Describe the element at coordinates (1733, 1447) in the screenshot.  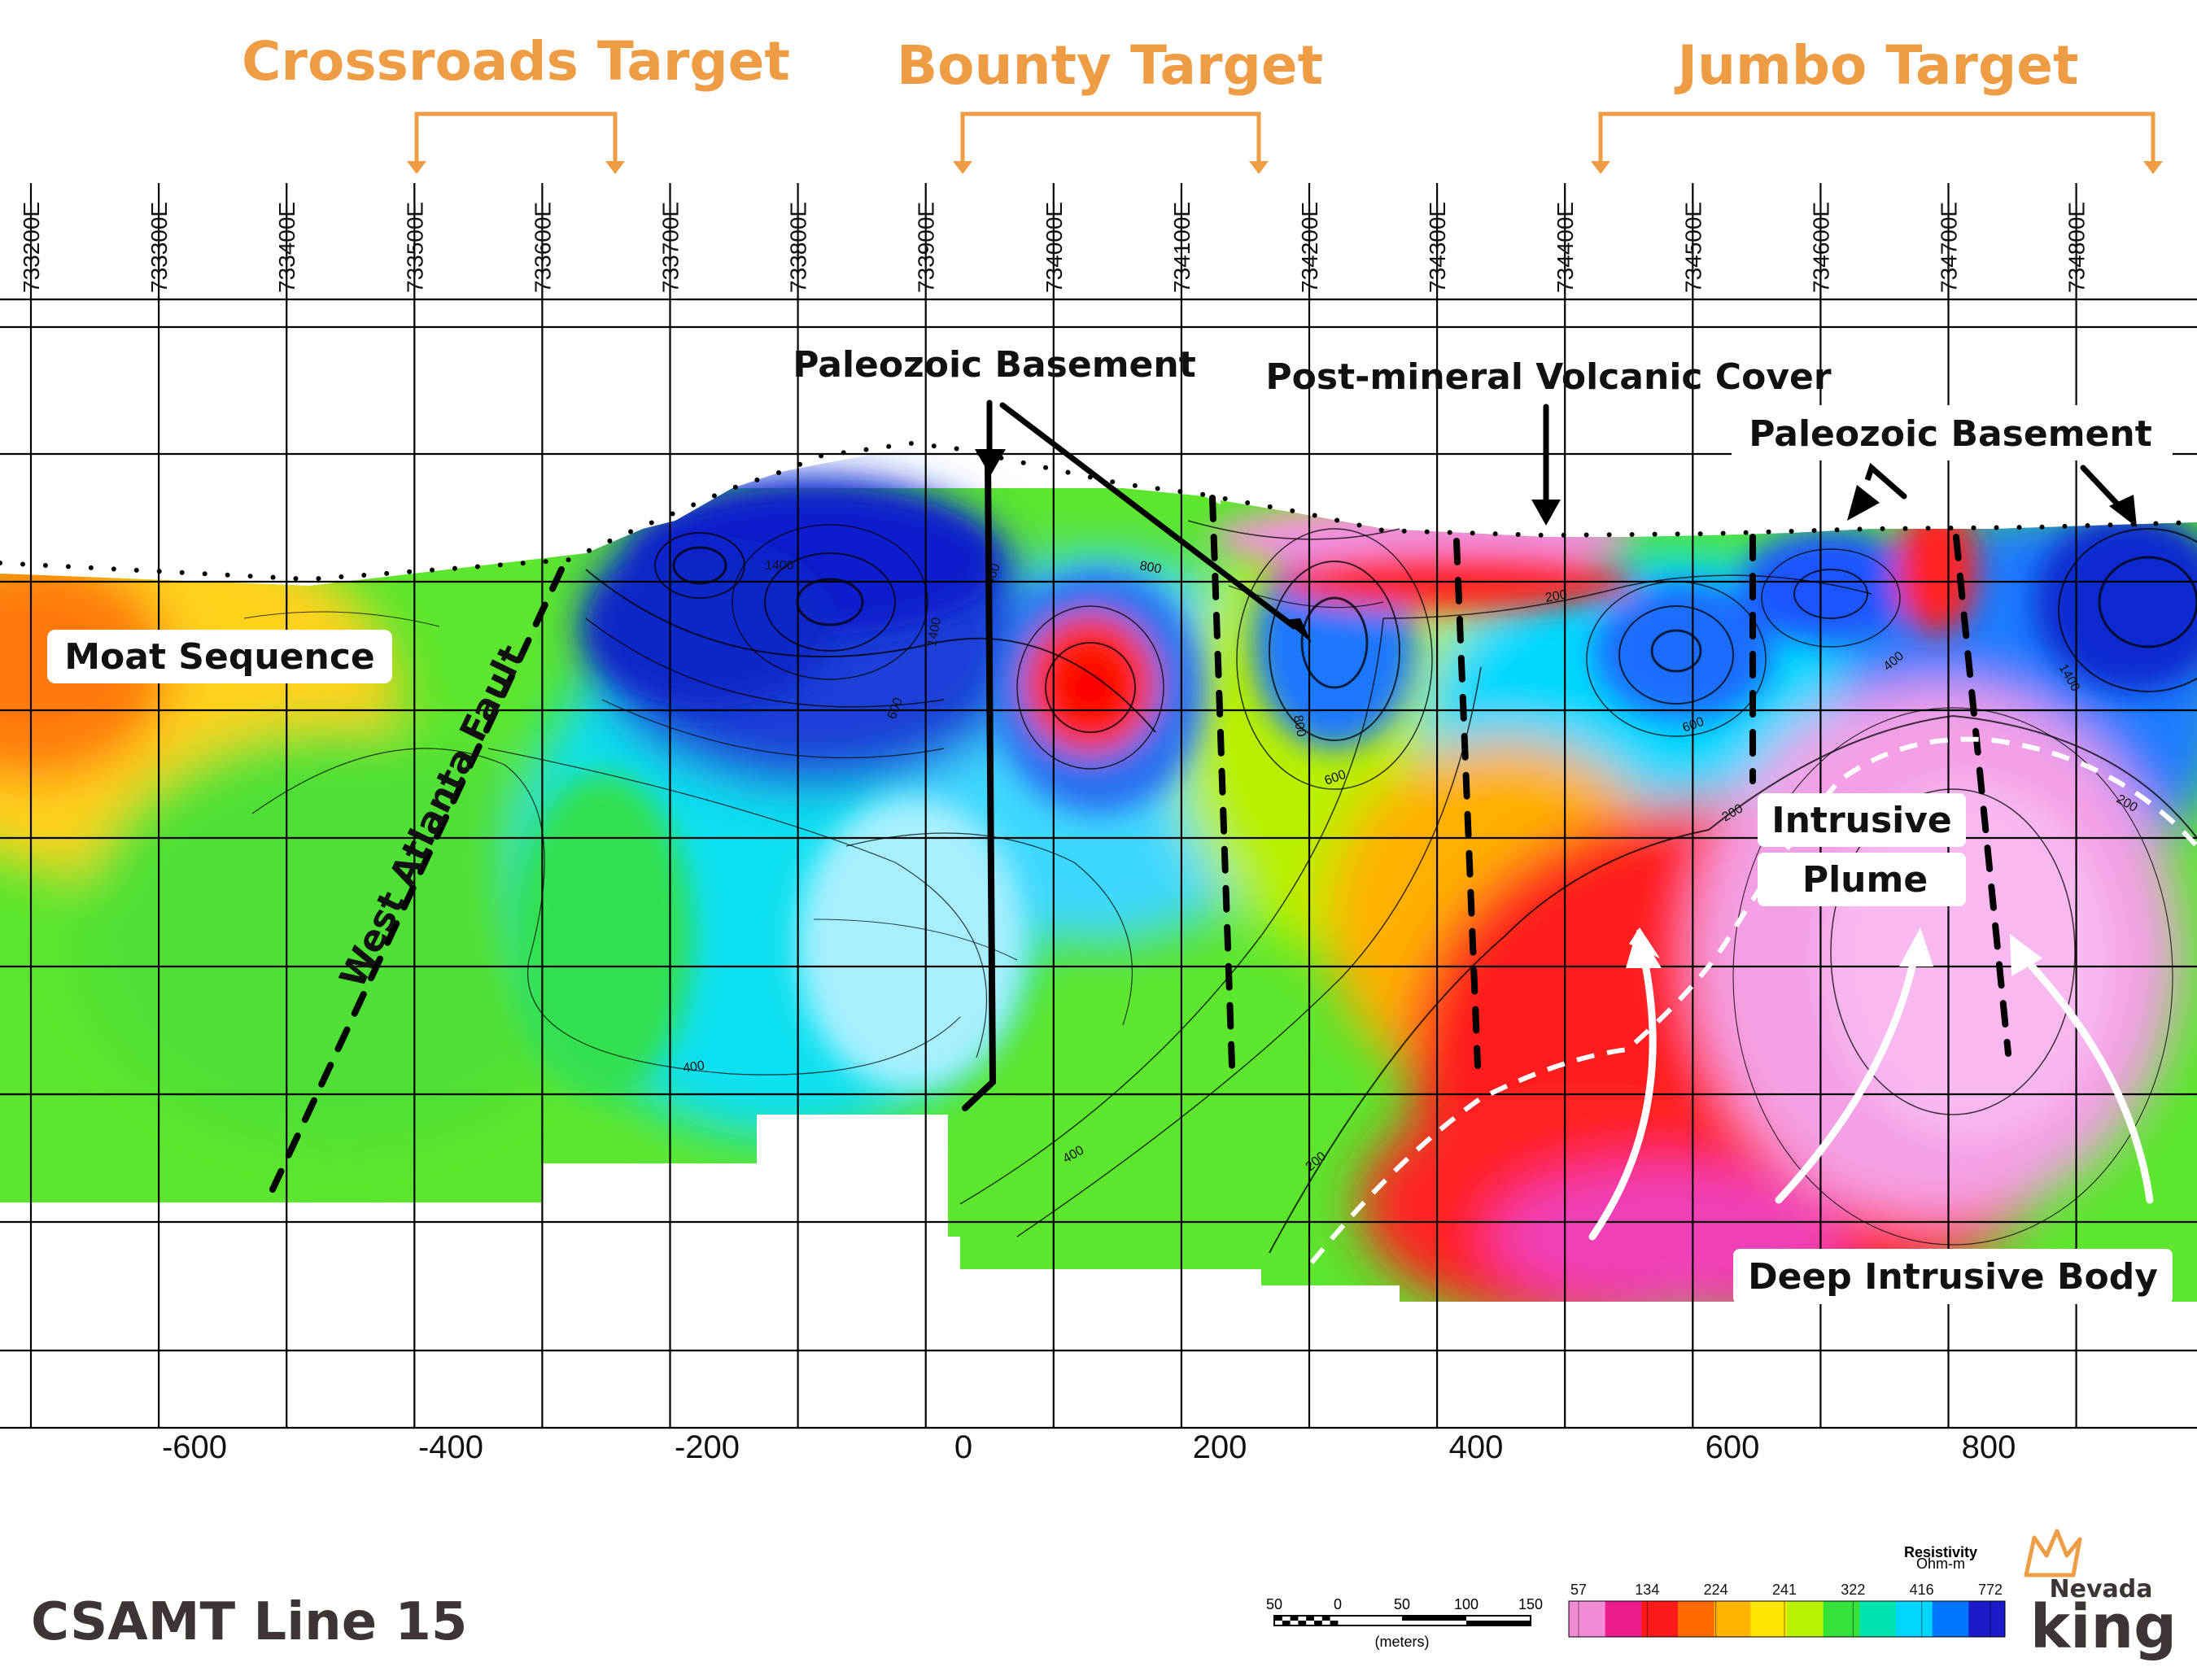
I see `distance-label: 600` at that location.